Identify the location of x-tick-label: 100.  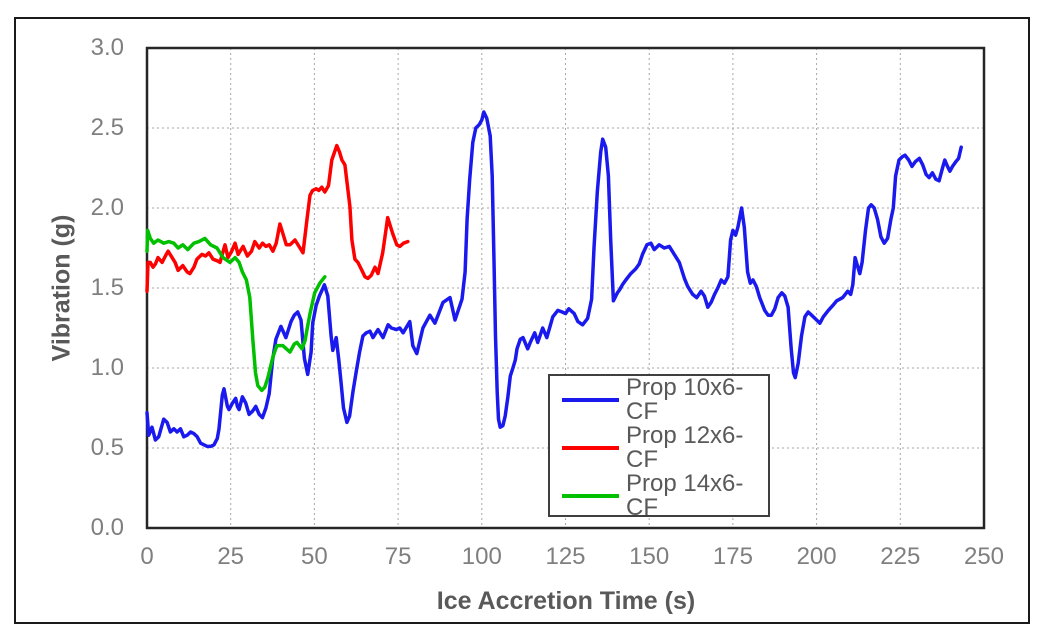
(481, 556).